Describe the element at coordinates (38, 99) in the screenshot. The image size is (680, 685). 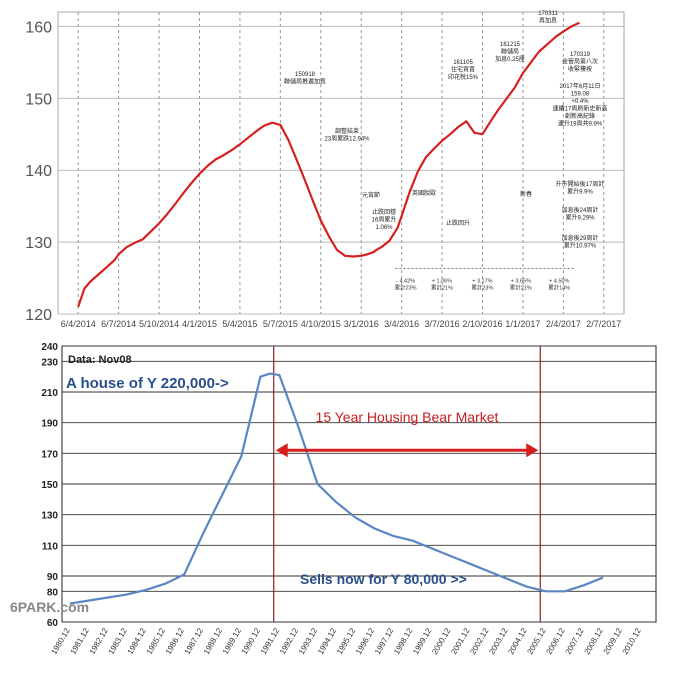
I see `top-y-tick-label: 150` at that location.